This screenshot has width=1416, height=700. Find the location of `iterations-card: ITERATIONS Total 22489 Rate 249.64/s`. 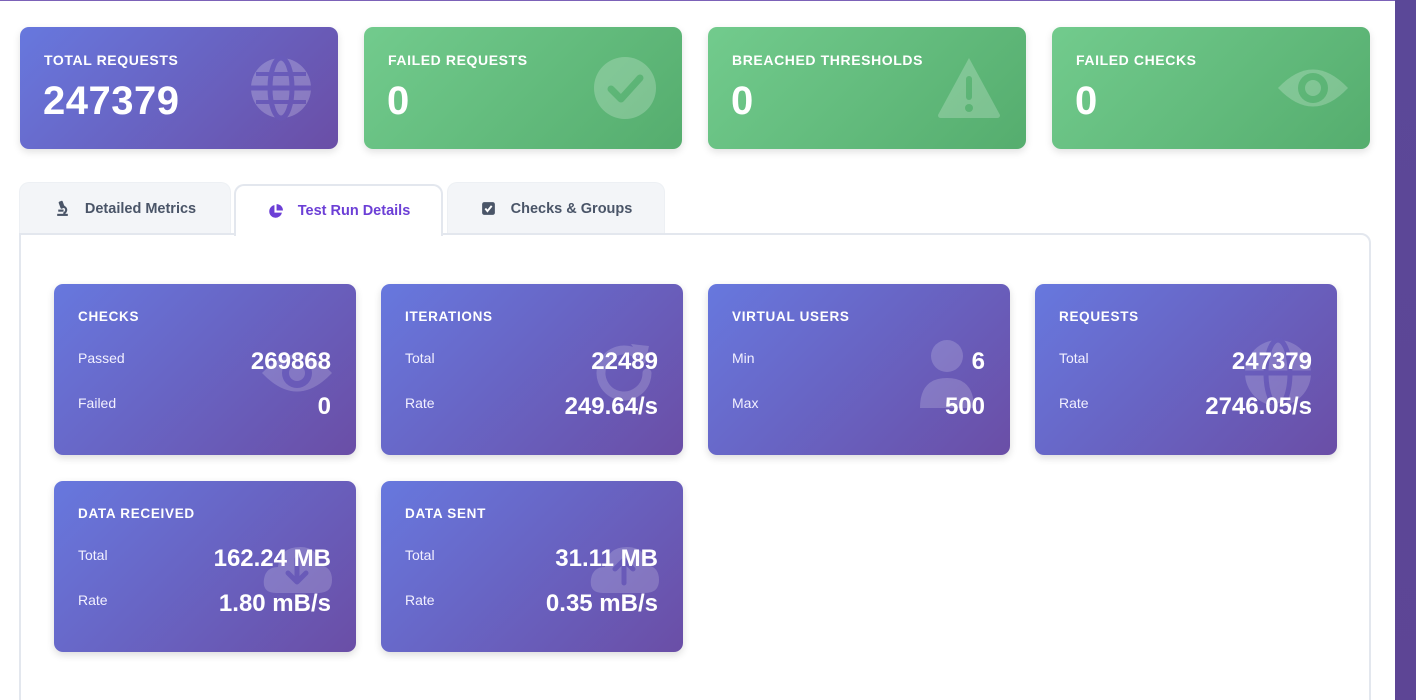

iterations-card: ITERATIONS Total 22489 Rate 249.64/s is located at coordinates (532, 369).